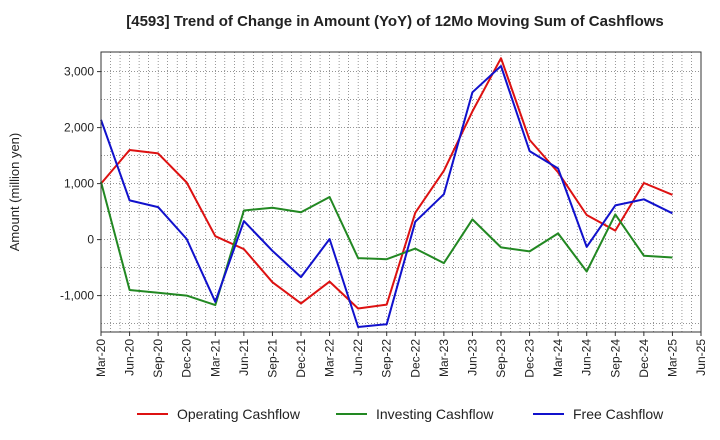 The height and width of the screenshot is (440, 720). I want to click on x-tick-label: Mar-22, so click(330, 358).